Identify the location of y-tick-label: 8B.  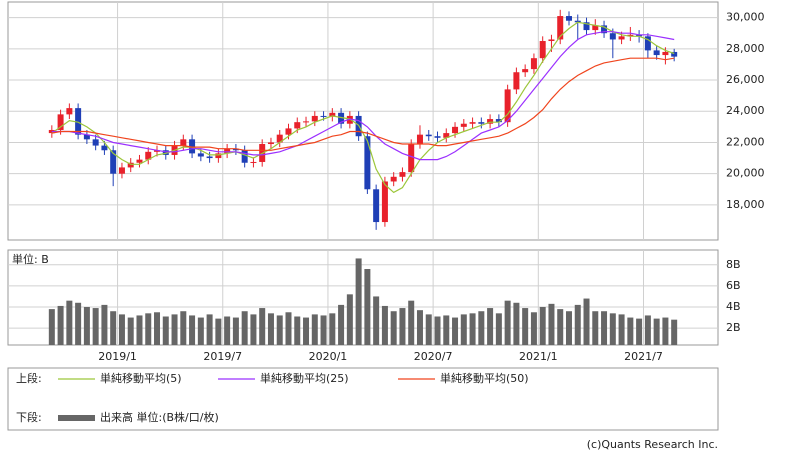
(733, 264).